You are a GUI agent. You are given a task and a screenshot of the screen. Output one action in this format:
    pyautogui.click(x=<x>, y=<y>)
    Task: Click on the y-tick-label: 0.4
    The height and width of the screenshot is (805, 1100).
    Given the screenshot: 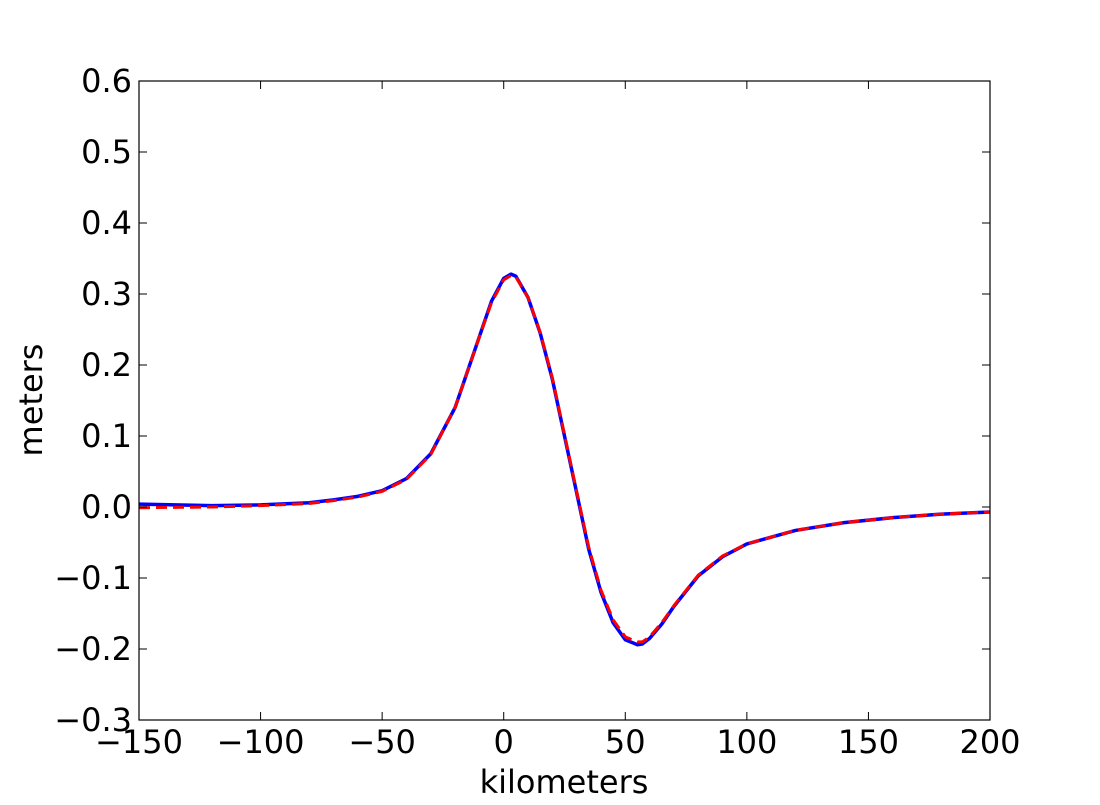 What is the action you would take?
    pyautogui.click(x=106, y=223)
    